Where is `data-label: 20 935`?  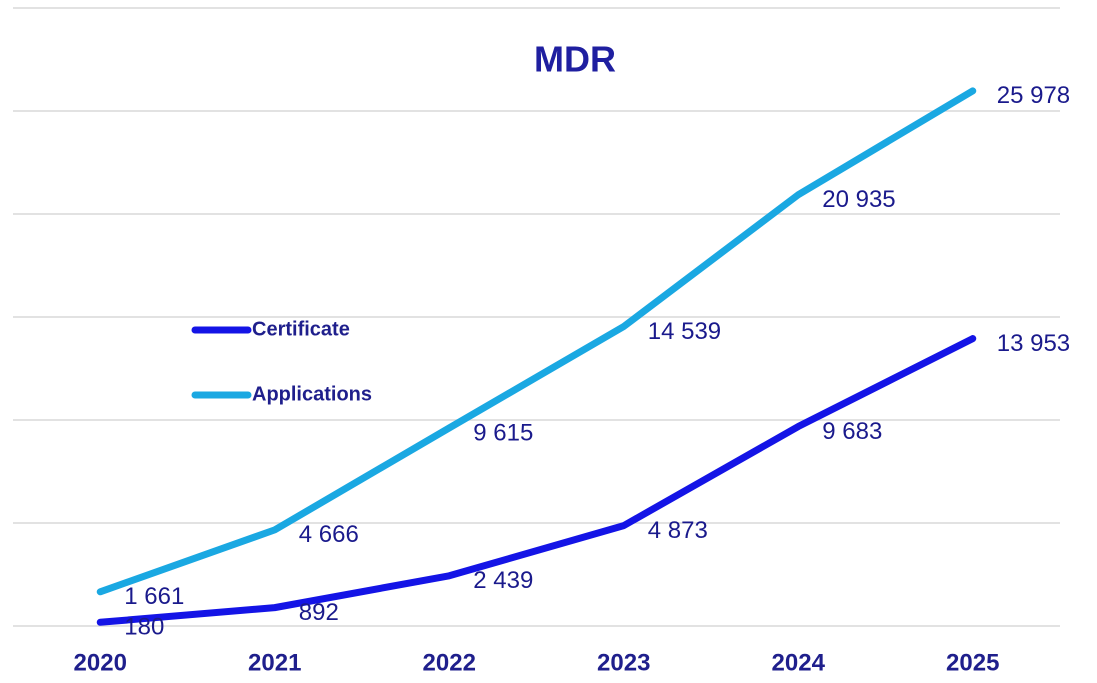 data-label: 20 935 is located at coordinates (858, 199).